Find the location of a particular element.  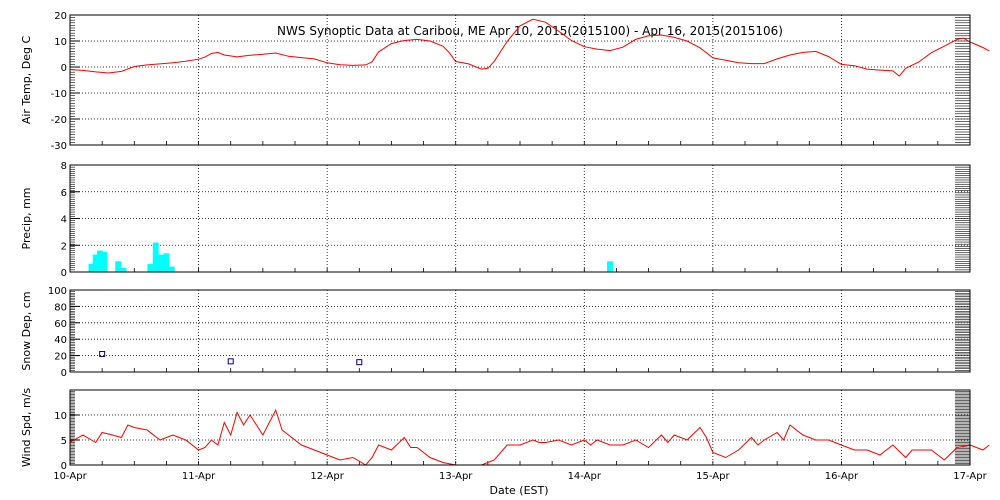

air-temp-ytick-label: 20 is located at coordinates (60, 16).